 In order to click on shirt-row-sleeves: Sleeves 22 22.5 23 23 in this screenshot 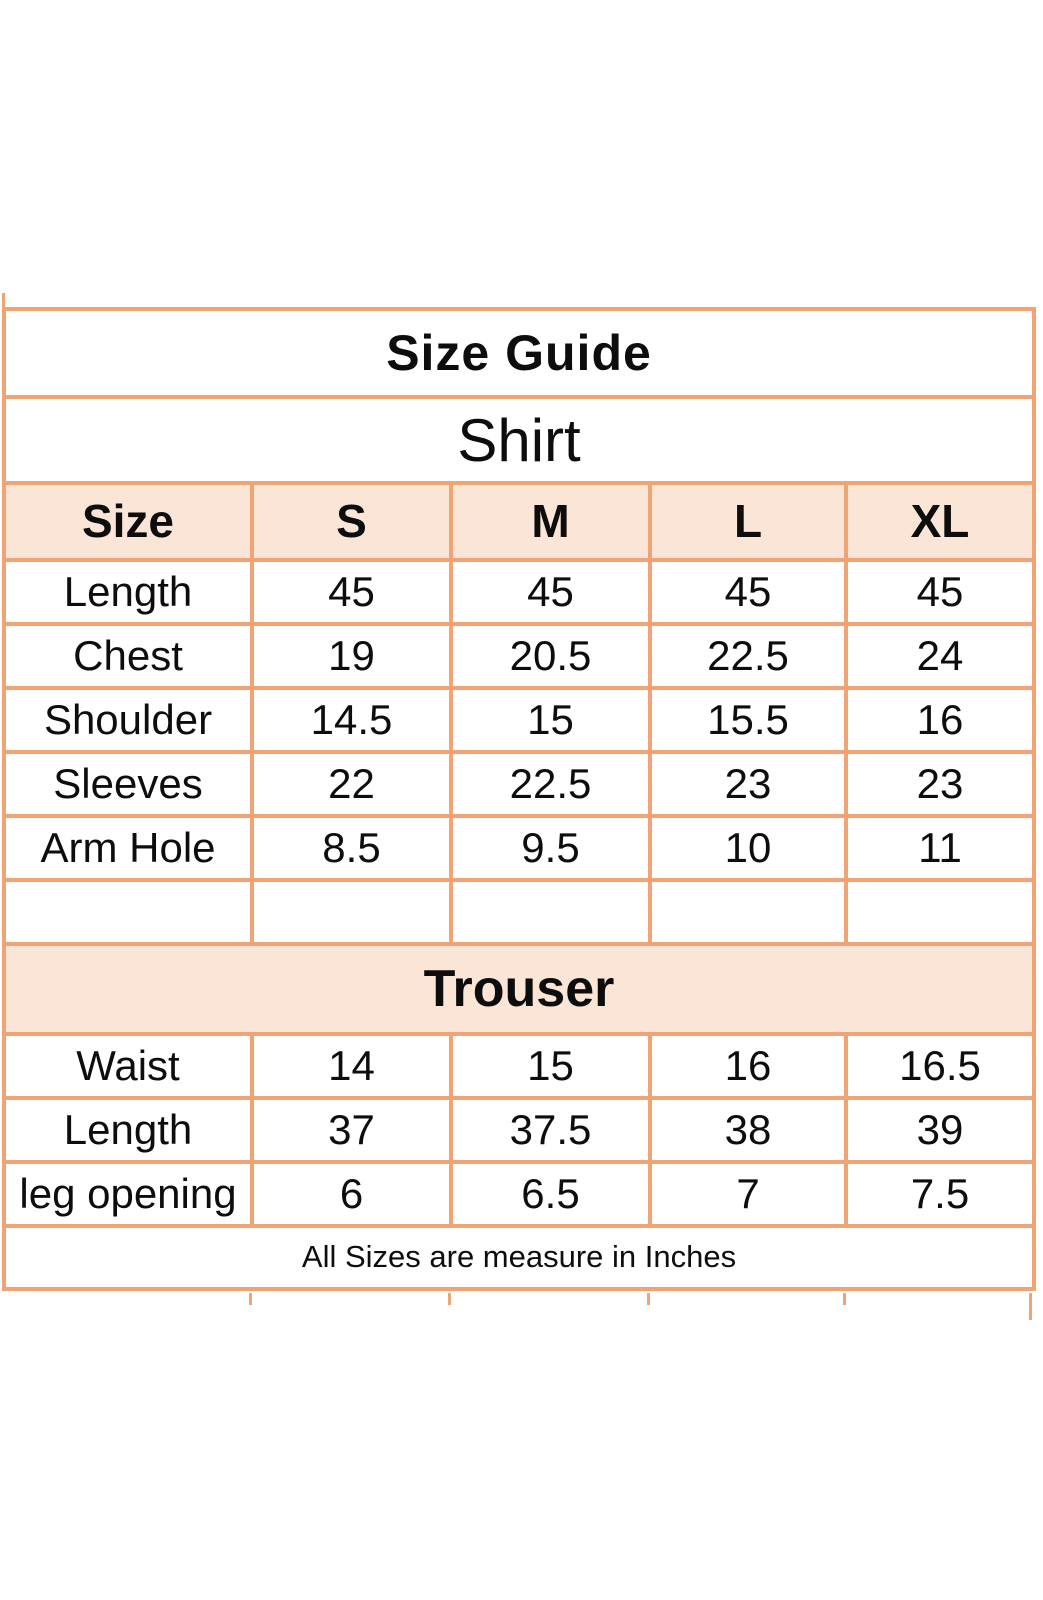, I will do `click(519, 784)`.